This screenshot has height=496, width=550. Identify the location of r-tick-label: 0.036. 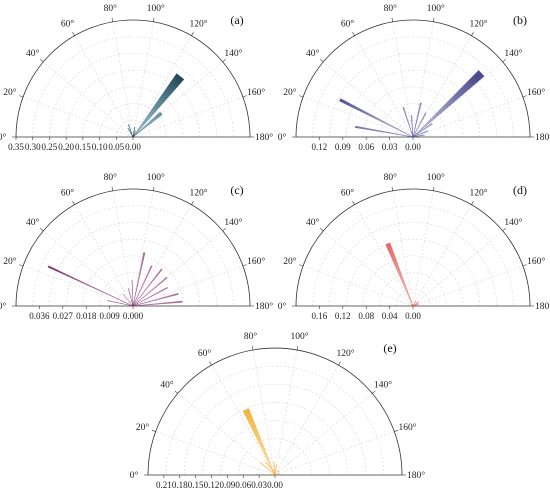
(39, 316).